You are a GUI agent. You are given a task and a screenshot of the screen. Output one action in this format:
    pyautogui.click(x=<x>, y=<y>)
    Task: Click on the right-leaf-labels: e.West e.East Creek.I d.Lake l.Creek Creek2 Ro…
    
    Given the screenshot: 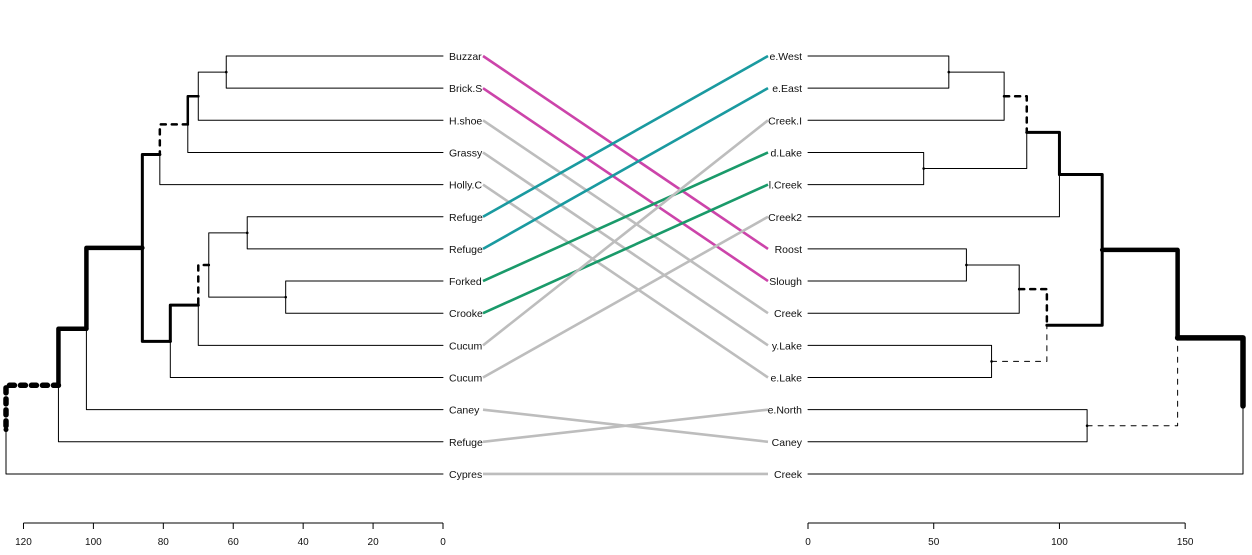 What is the action you would take?
    pyautogui.click(x=785, y=266)
    